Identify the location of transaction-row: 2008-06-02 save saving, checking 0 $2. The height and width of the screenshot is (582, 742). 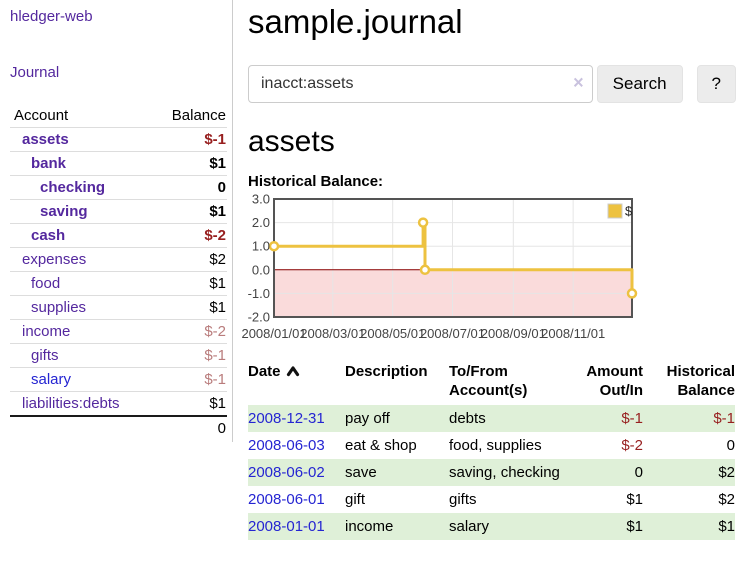
(491, 472).